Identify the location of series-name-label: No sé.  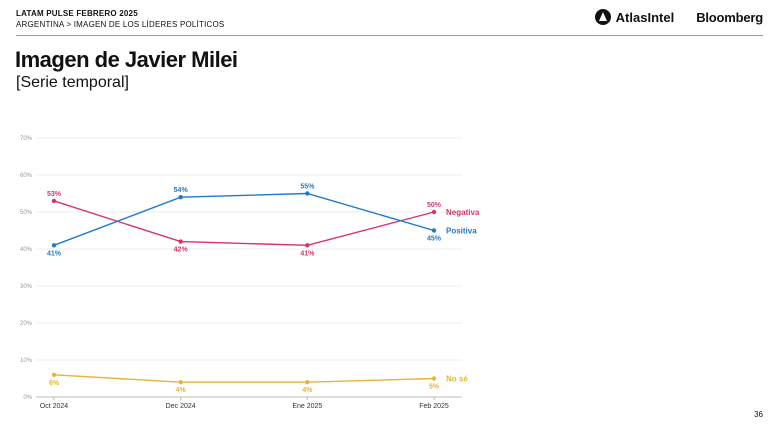
(457, 379).